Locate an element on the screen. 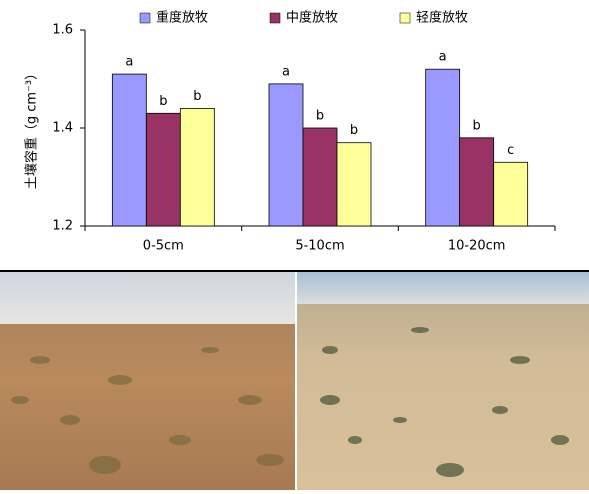 This screenshot has width=589, height=494. y-tick-label: 1.6 is located at coordinates (62, 30).